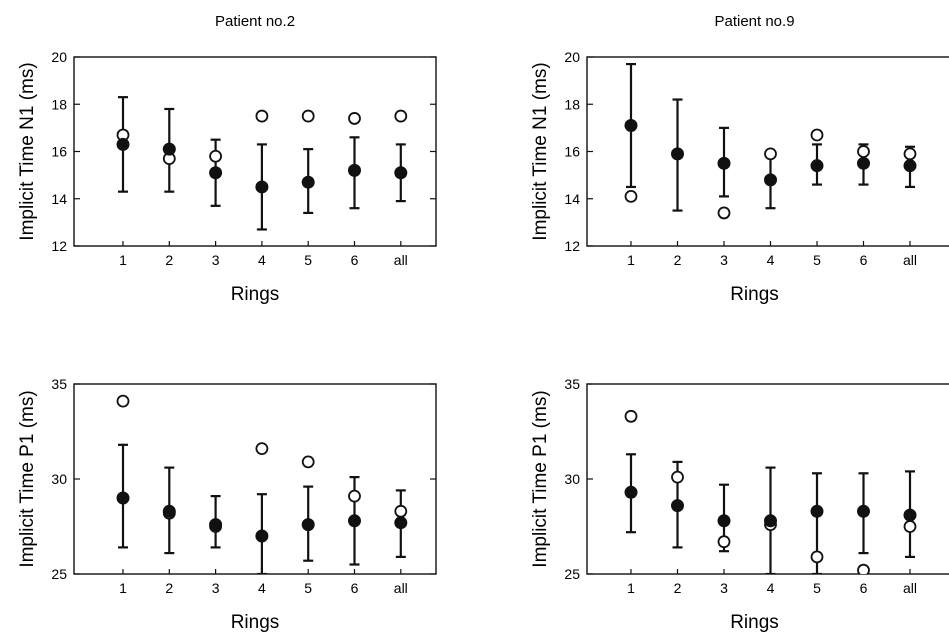 The width and height of the screenshot is (949, 635). Describe the element at coordinates (754, 21) in the screenshot. I see `chart-title: Patient no.9` at that location.